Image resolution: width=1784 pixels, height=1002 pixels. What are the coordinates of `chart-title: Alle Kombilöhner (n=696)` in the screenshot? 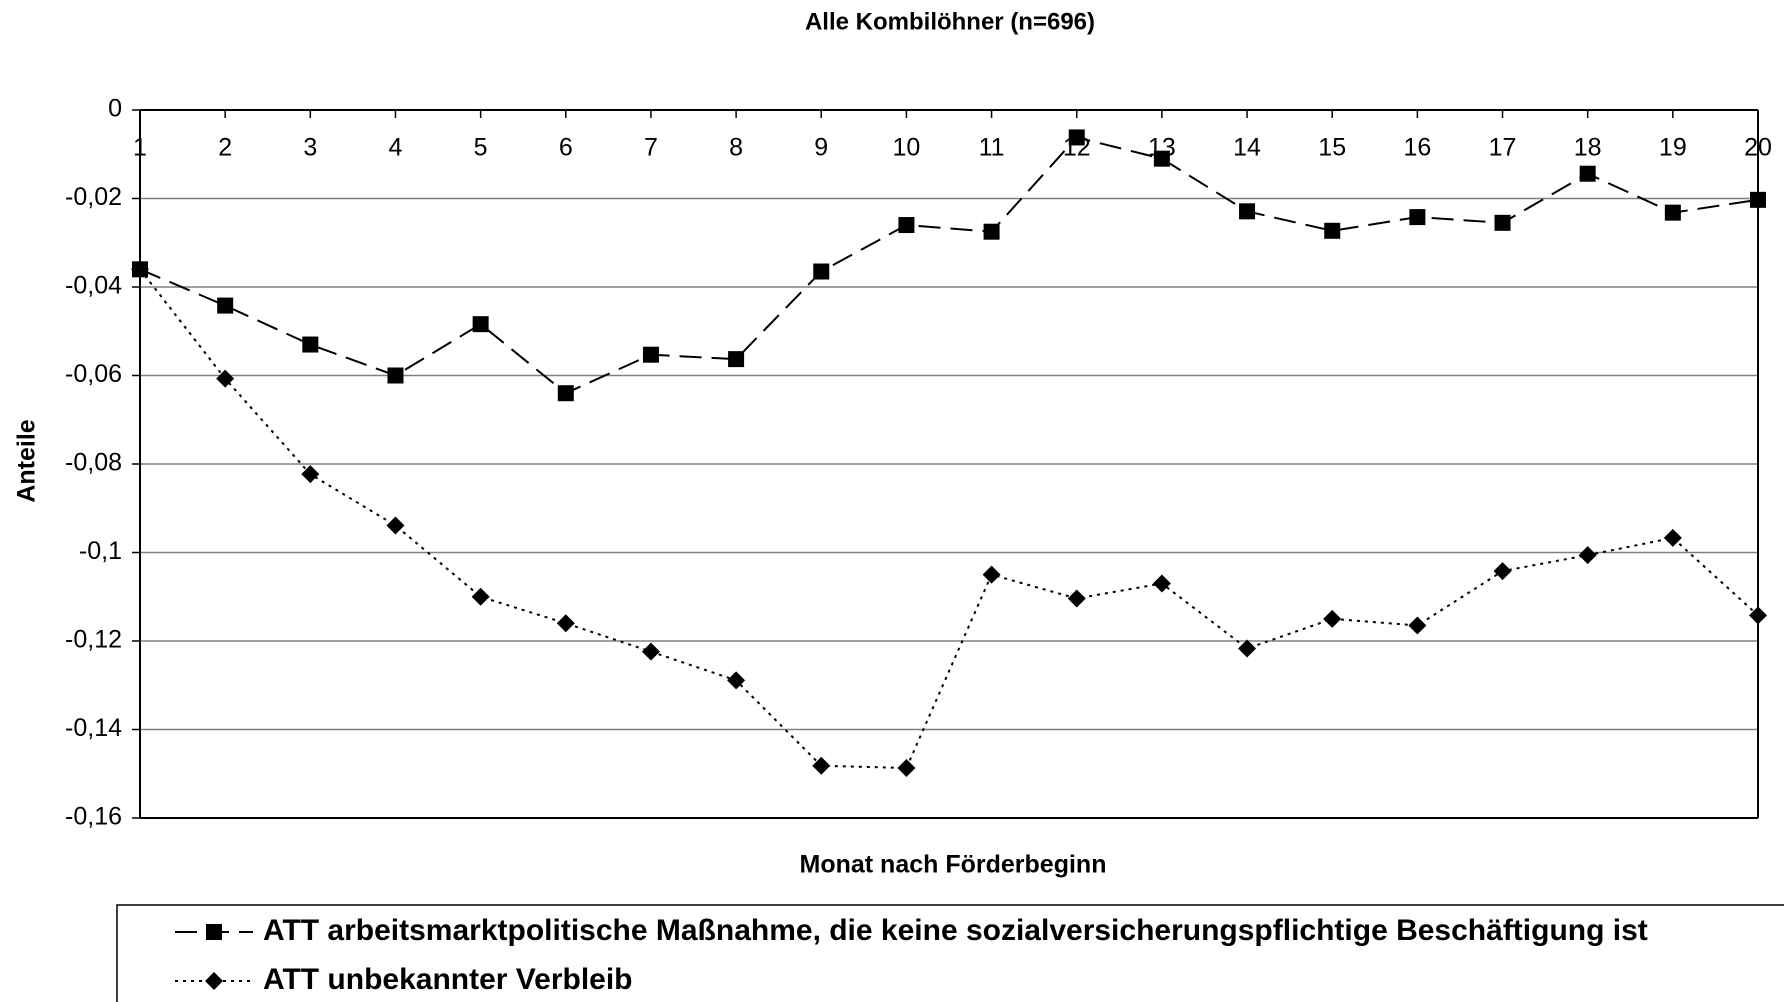 It's located at (950, 21).